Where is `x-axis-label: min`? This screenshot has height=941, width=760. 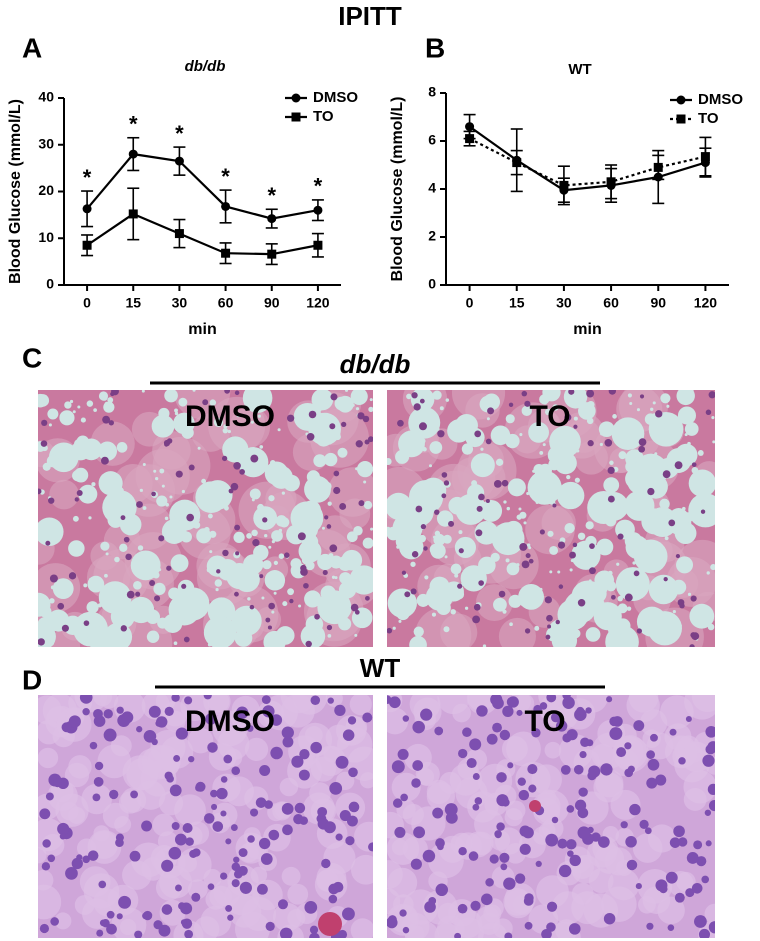 x-axis-label: min is located at coordinates (587, 329).